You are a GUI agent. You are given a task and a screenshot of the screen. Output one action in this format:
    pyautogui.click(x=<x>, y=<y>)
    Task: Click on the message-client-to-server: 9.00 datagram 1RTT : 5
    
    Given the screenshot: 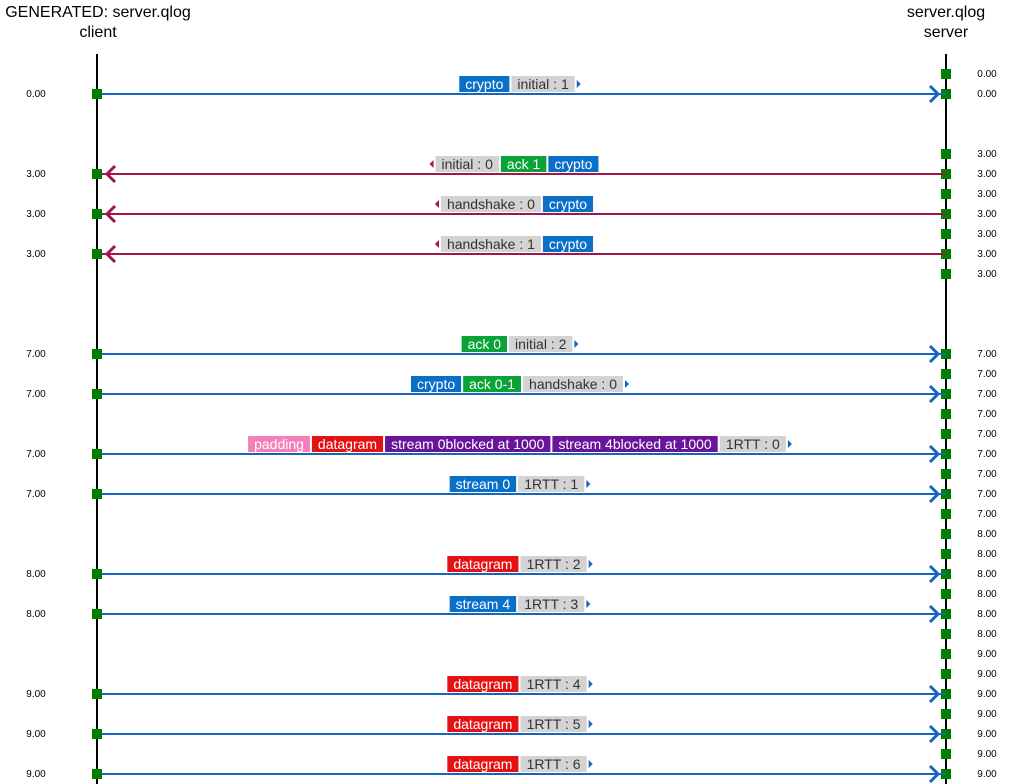 What is the action you would take?
    pyautogui.click(x=486, y=730)
    